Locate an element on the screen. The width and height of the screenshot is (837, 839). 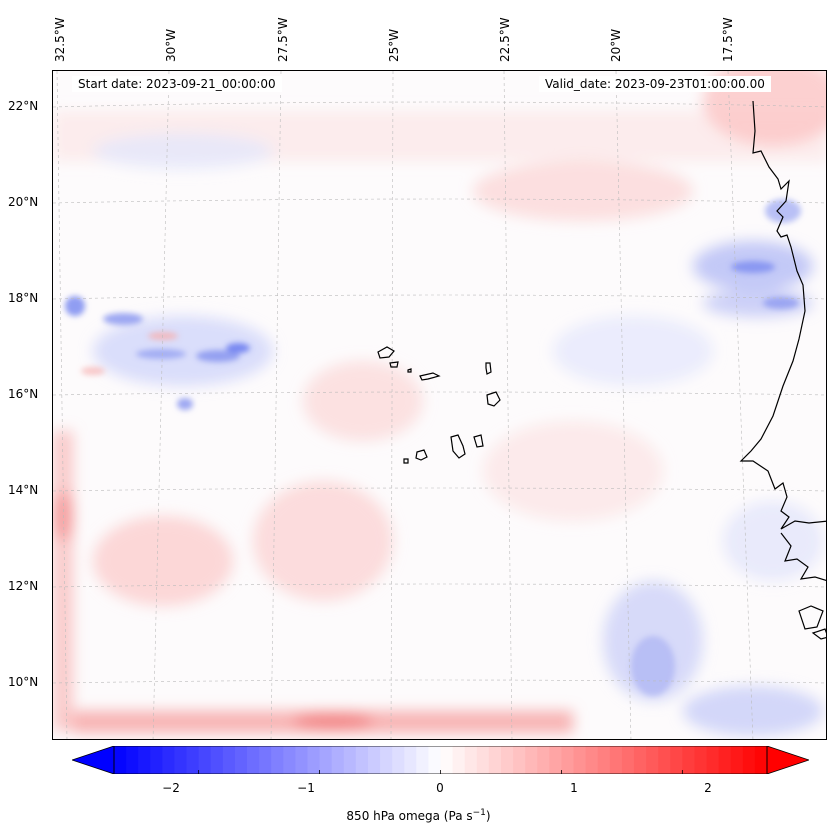
colorbar-tick-1: 1 is located at coordinates (574, 788).